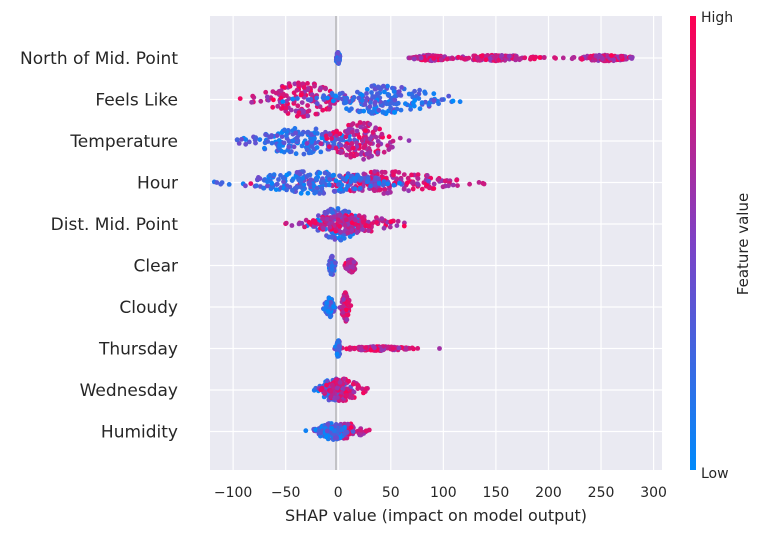 This screenshot has height=534, width=763. Describe the element at coordinates (443, 493) in the screenshot. I see `x-tick-label: 100` at that location.